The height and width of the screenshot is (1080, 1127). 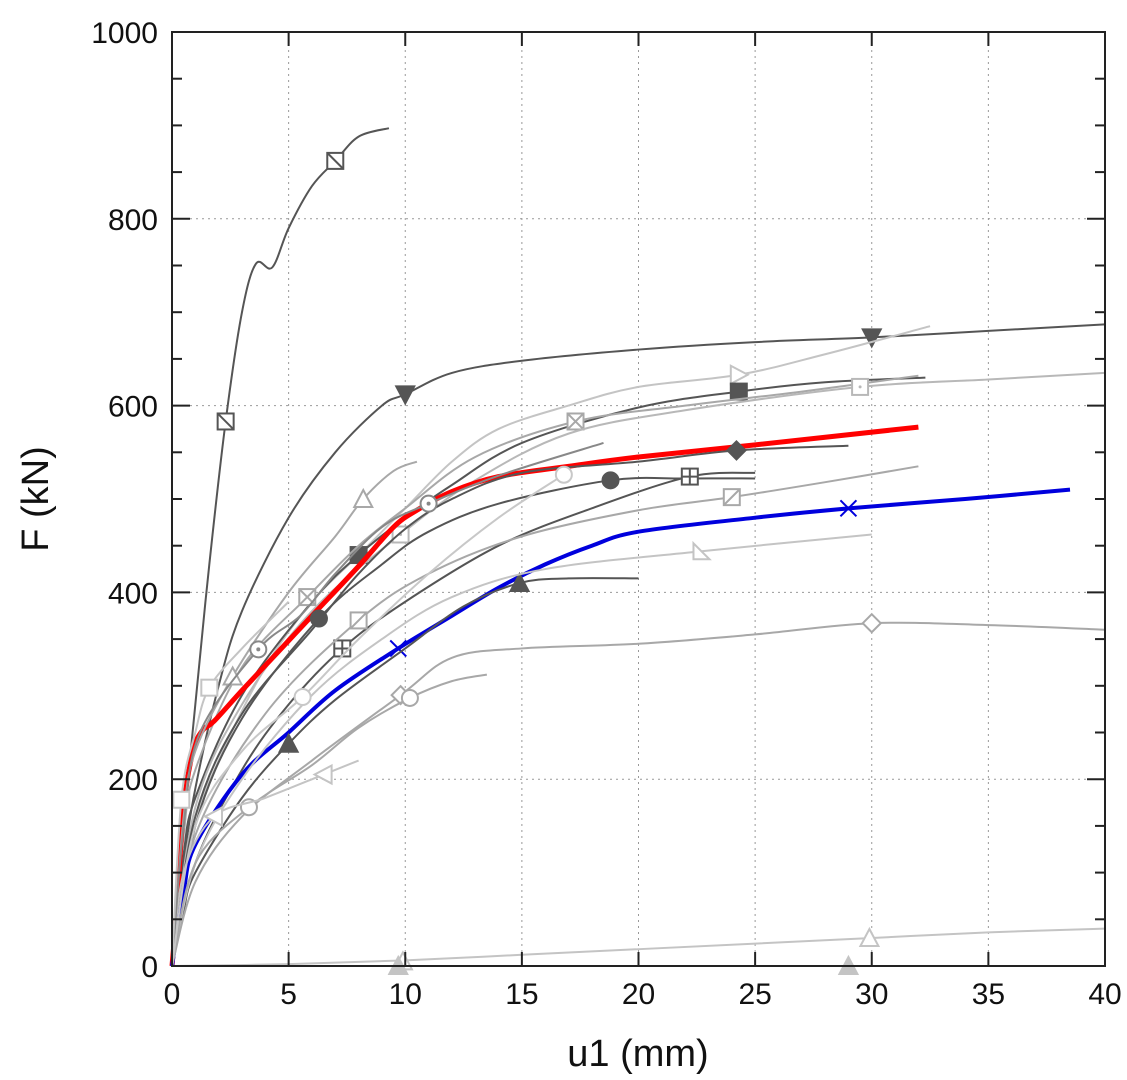 What do you see at coordinates (521, 994) in the screenshot?
I see `x-tick-label: 15` at bounding box center [521, 994].